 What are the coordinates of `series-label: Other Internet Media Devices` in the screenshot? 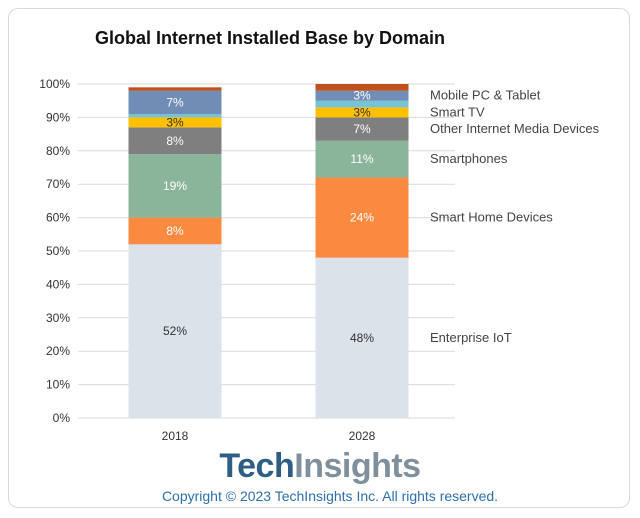 It's located at (515, 128).